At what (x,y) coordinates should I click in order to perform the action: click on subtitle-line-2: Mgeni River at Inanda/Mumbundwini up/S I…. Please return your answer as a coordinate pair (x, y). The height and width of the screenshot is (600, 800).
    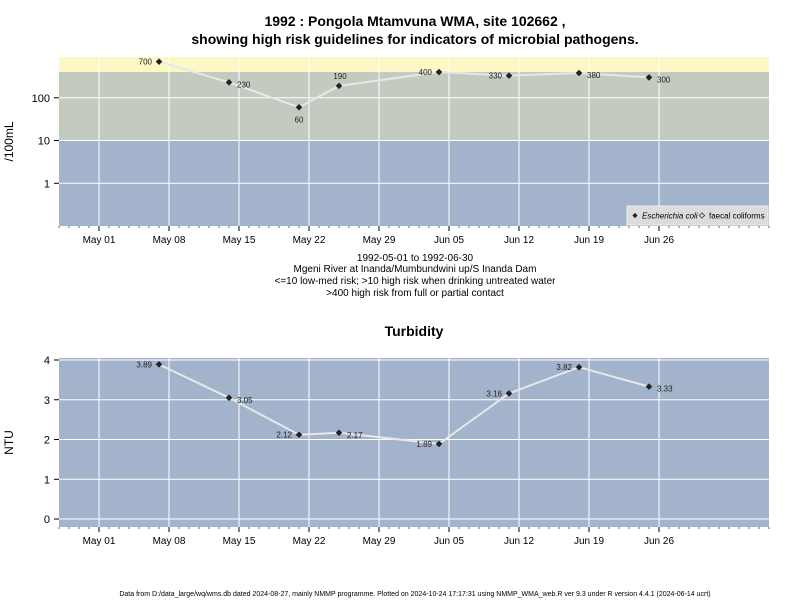
    Looking at the image, I should click on (415, 269).